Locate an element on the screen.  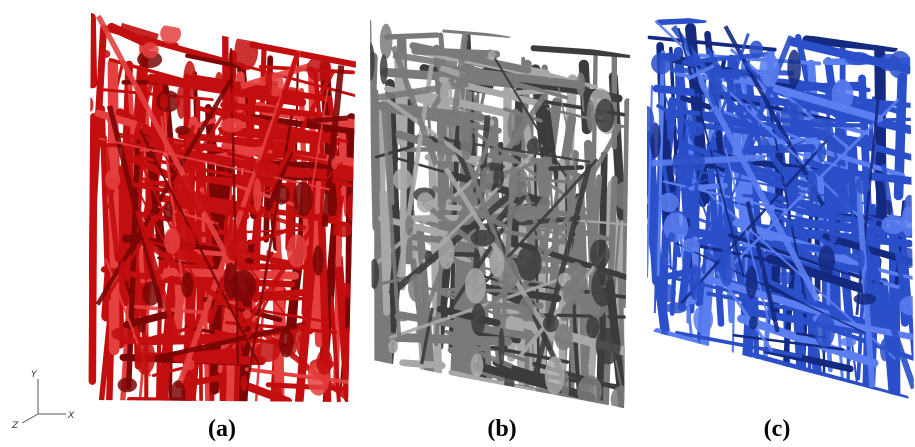
caption-c: (c) is located at coordinates (777, 429).